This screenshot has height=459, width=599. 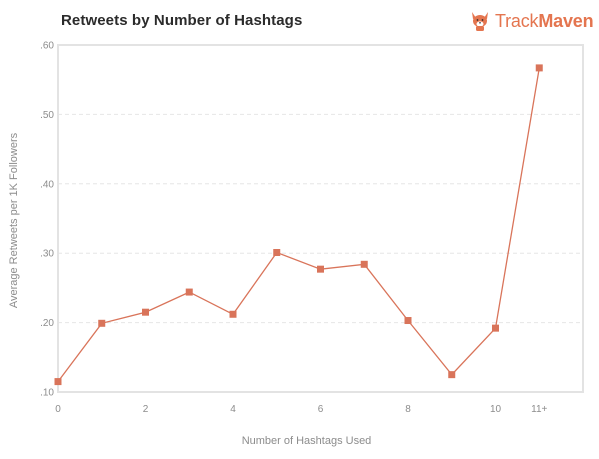 What do you see at coordinates (47, 323) in the screenshot?
I see `y-tick-label: .20` at bounding box center [47, 323].